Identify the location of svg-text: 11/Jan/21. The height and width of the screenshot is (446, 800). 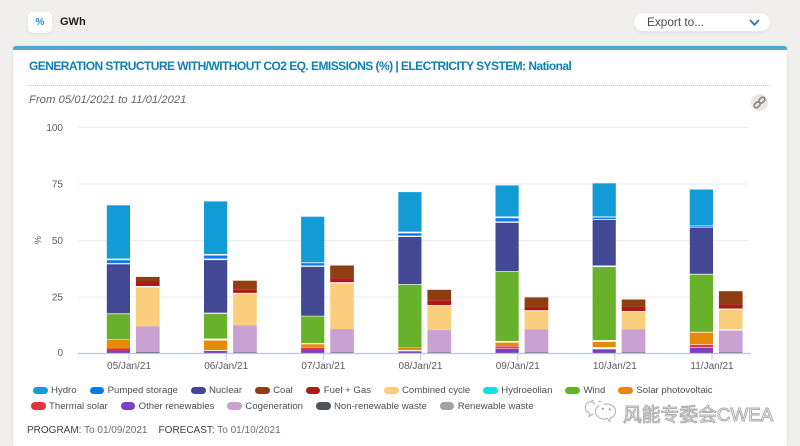
(712, 366).